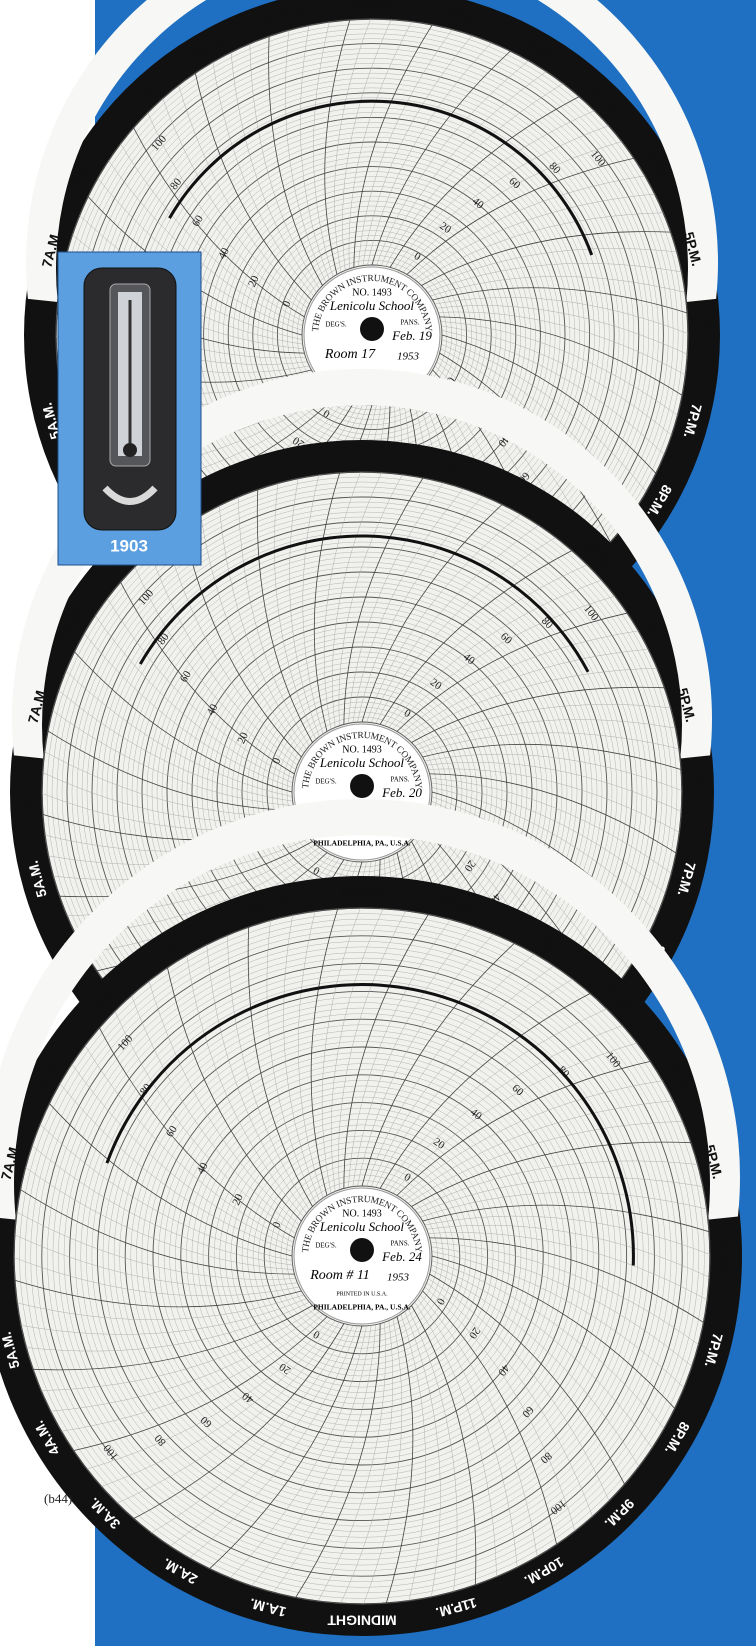 Image resolution: width=756 pixels, height=1646 pixels. I want to click on thermometer-bulb, so click(130, 450).